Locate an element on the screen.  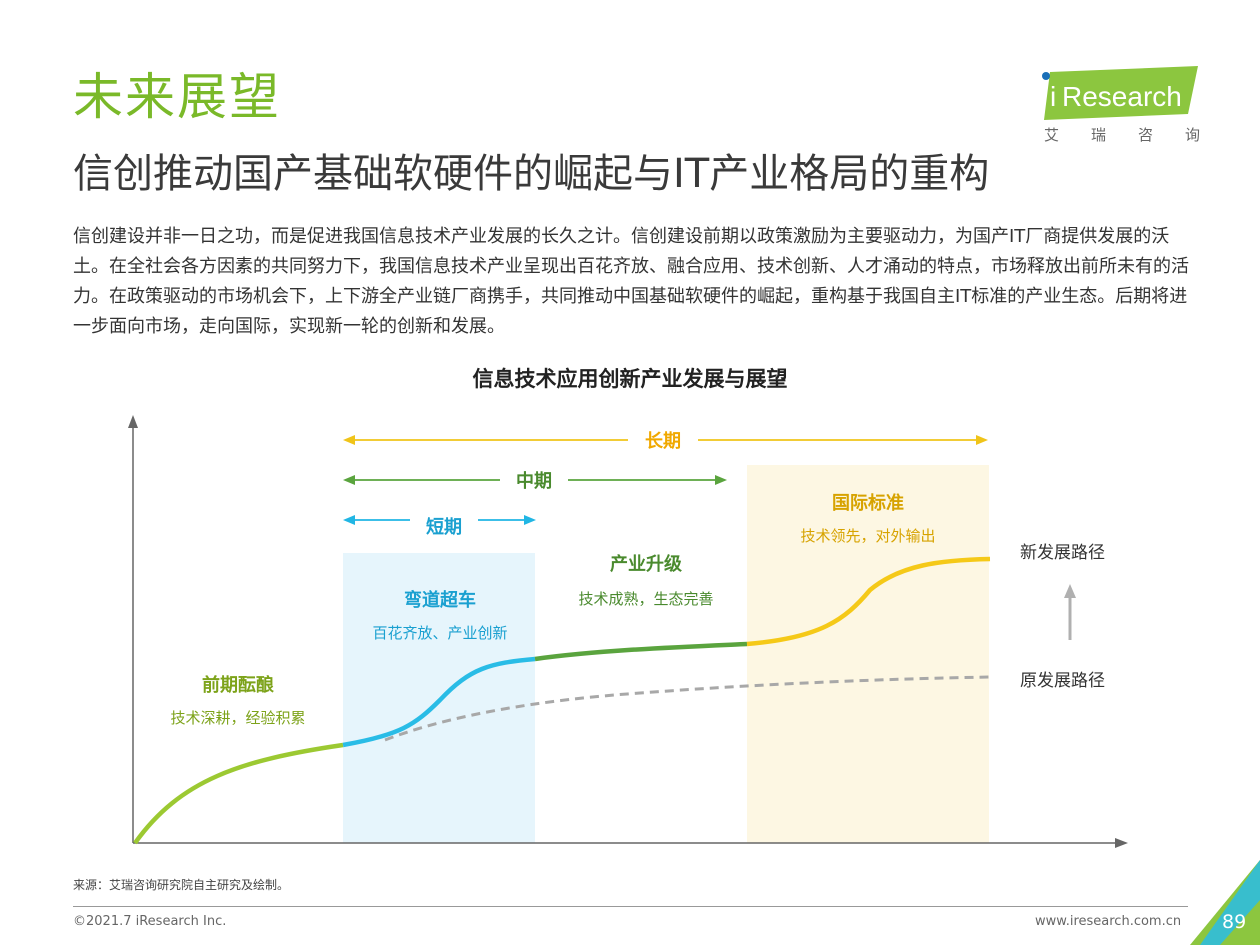
page-corner-shape is located at coordinates (1225, 902).